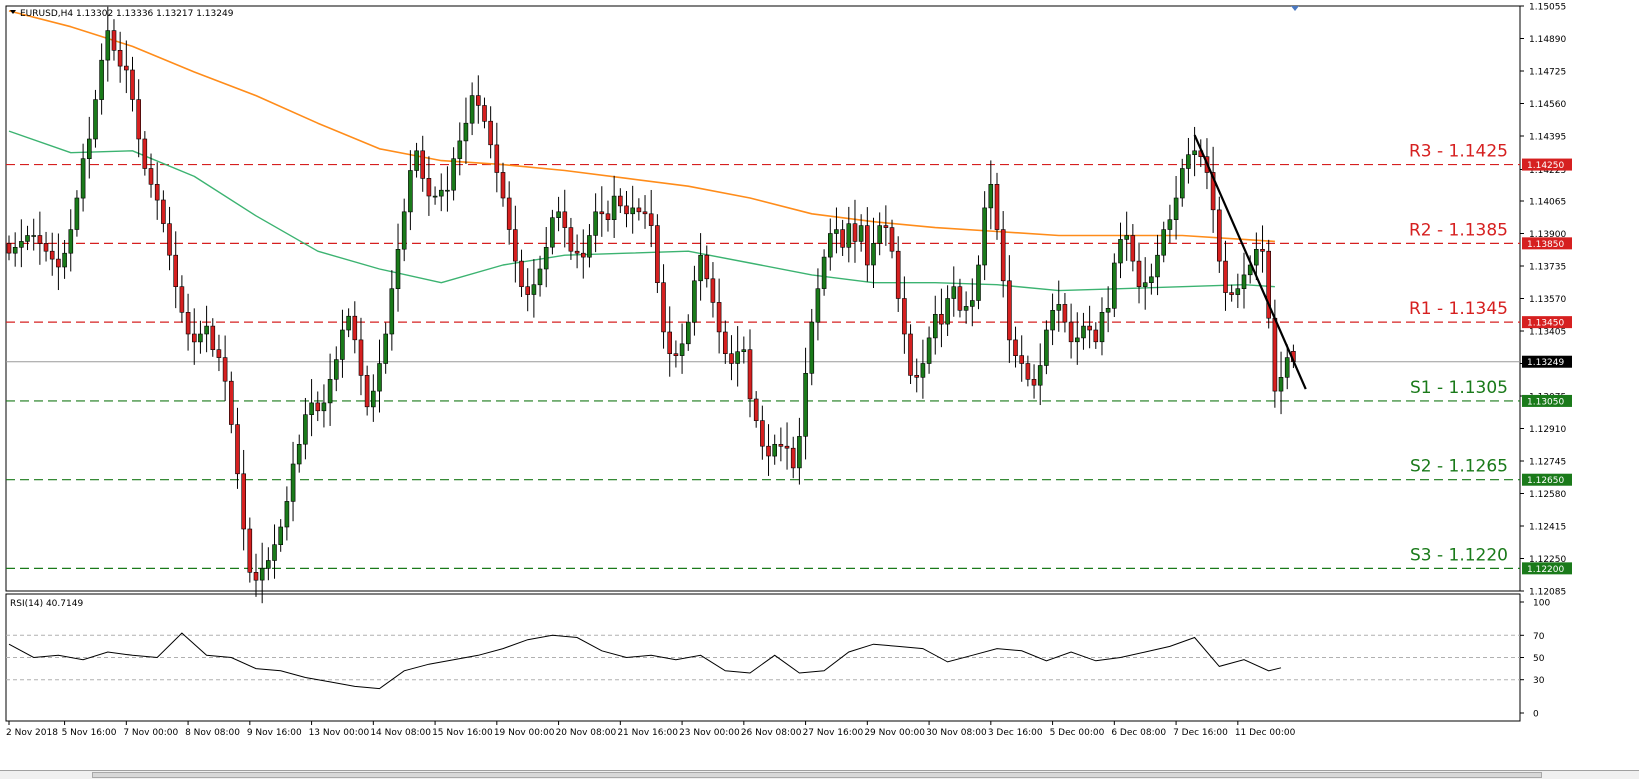 The height and width of the screenshot is (782, 1639). I want to click on level-label-S2: S2 - 1.1265, so click(1459, 467).